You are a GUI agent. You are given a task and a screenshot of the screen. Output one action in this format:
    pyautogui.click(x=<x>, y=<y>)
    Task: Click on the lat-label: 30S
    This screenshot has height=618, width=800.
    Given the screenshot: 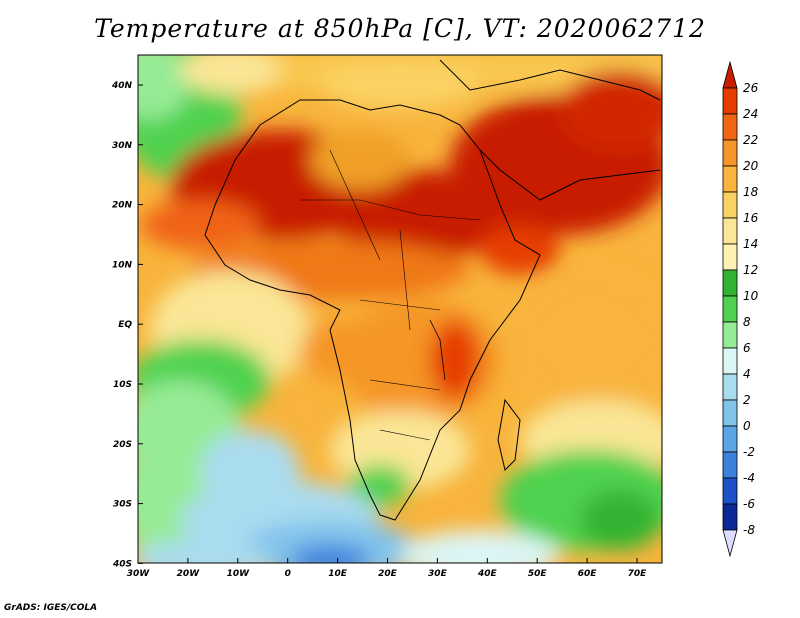 What is the action you would take?
    pyautogui.click(x=122, y=505)
    